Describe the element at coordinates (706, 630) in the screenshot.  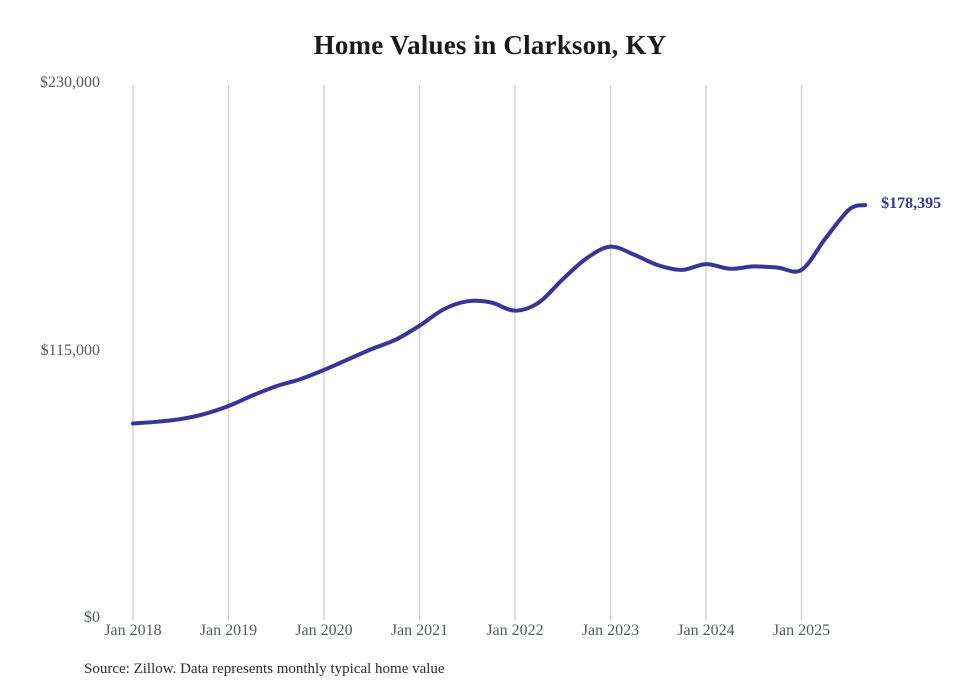
I see `x-tick-label: Jan 2024` at that location.